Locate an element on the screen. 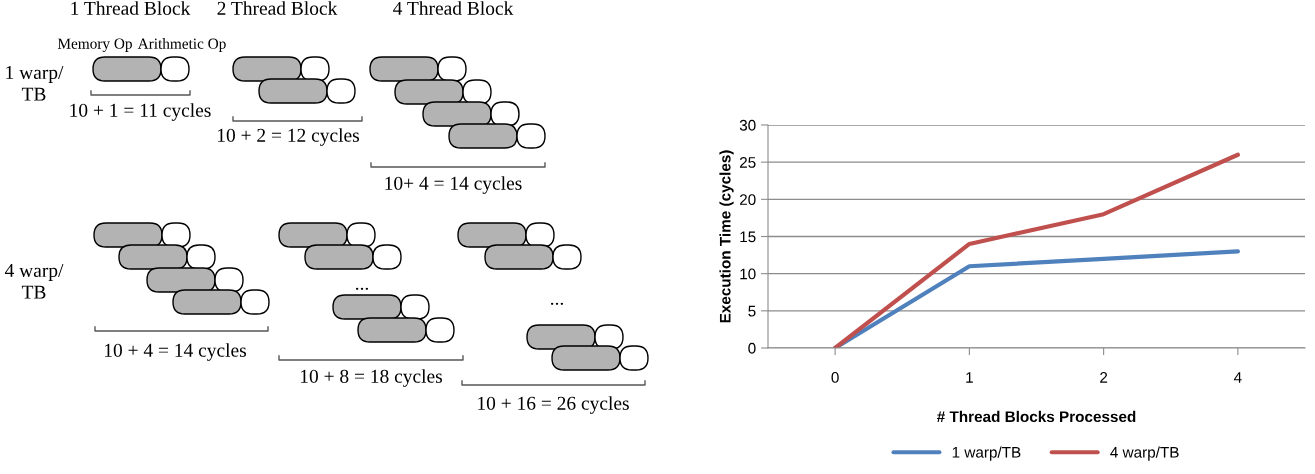 The width and height of the screenshot is (1315, 474). text: 10 + 16 = 26 cycles is located at coordinates (553, 405).